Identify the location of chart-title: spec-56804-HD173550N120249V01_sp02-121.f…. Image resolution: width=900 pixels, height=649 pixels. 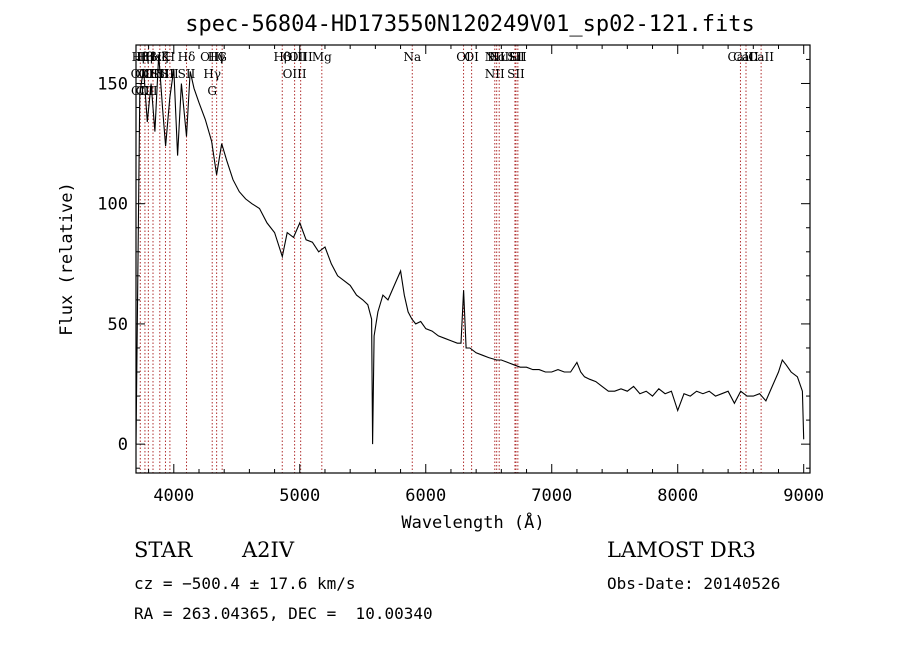
(470, 24).